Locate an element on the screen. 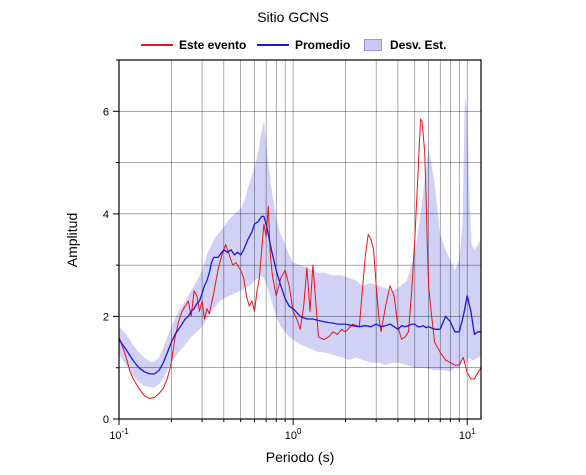 The height and width of the screenshot is (475, 586). x-tick-label: 10¹ is located at coordinates (467, 434).